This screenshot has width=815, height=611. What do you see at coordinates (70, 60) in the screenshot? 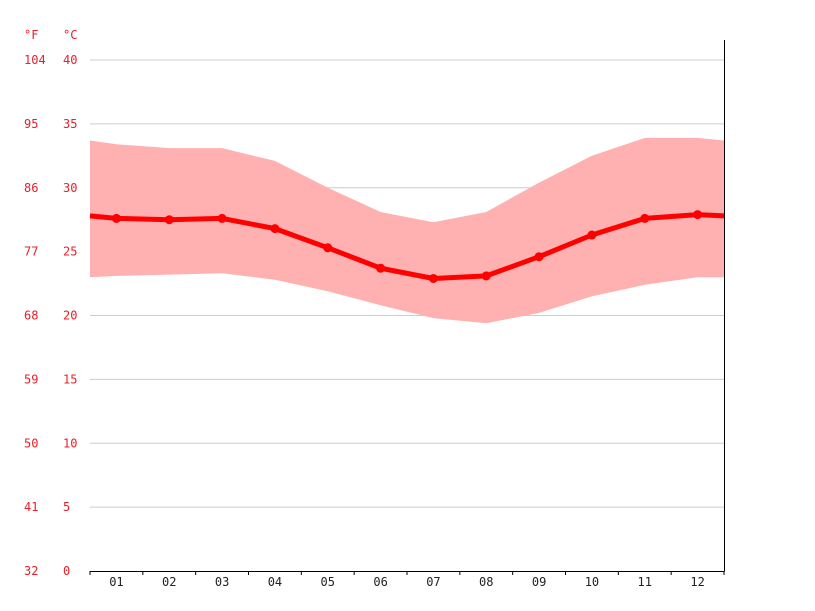
I see `y-tick-label-celsius: 40` at bounding box center [70, 60].